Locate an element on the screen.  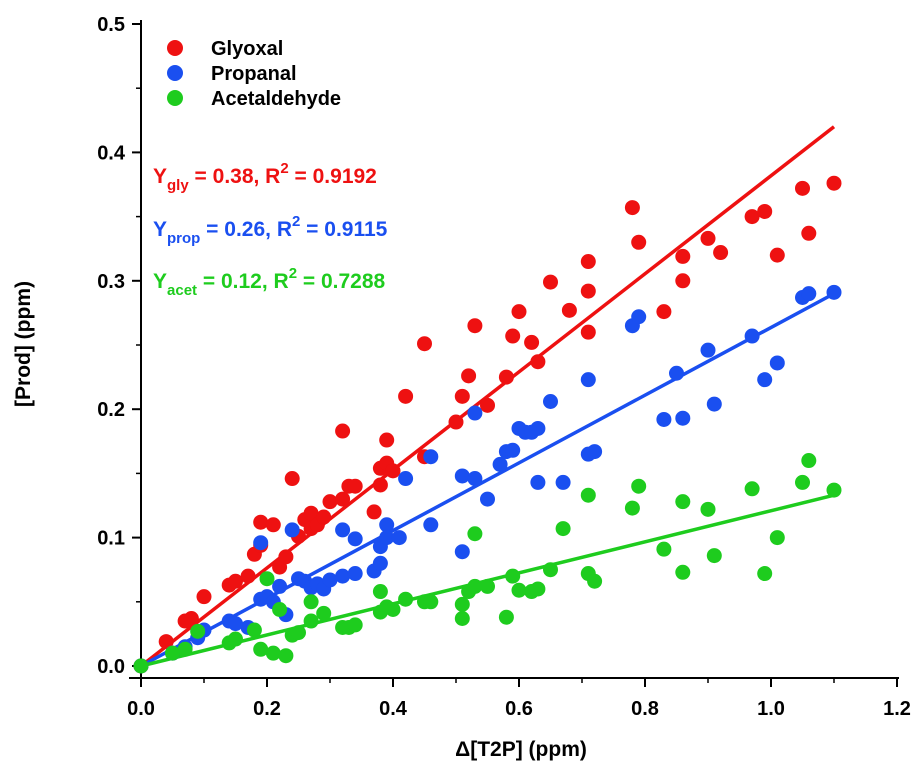
y-axis-label: [Prod] (ppm) is located at coordinates (23, 344).